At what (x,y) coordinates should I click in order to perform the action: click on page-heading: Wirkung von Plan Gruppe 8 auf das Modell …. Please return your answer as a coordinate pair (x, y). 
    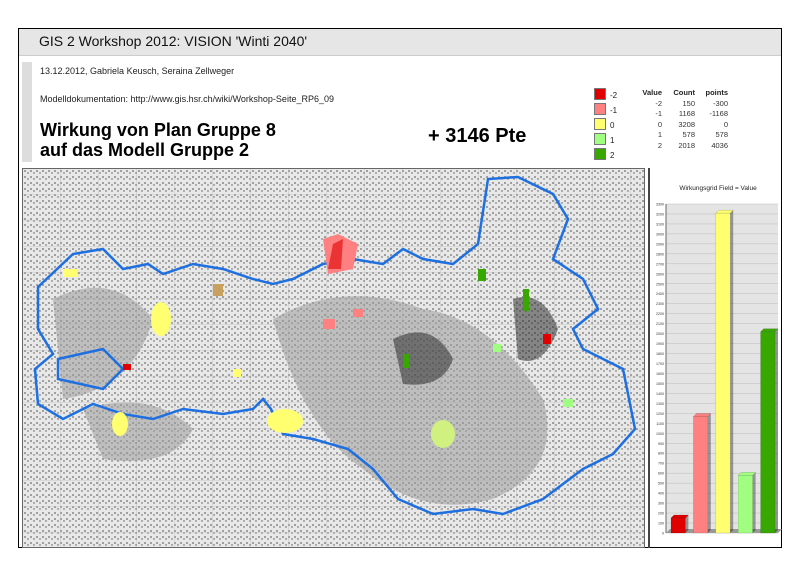
    Looking at the image, I should click on (158, 140).